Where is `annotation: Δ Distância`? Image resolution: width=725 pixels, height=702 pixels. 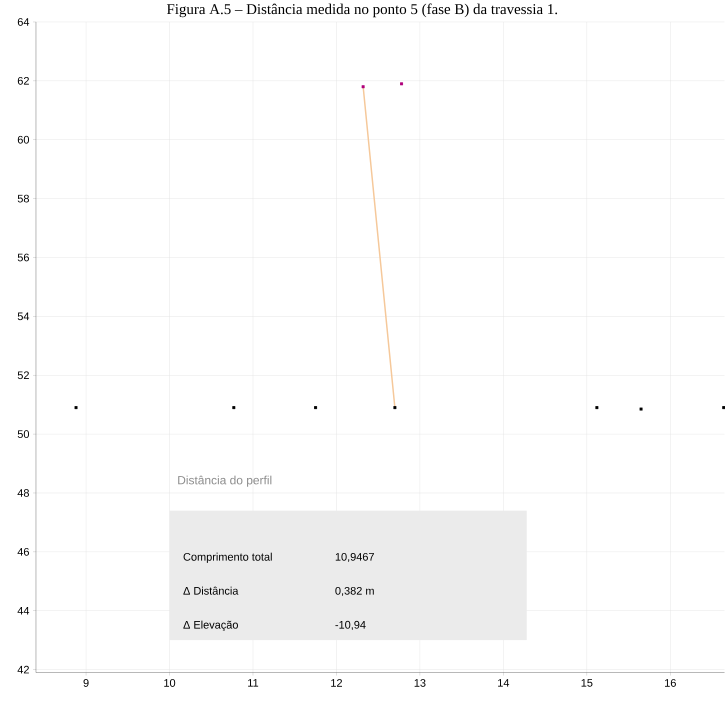 annotation: Δ Distância is located at coordinates (210, 590).